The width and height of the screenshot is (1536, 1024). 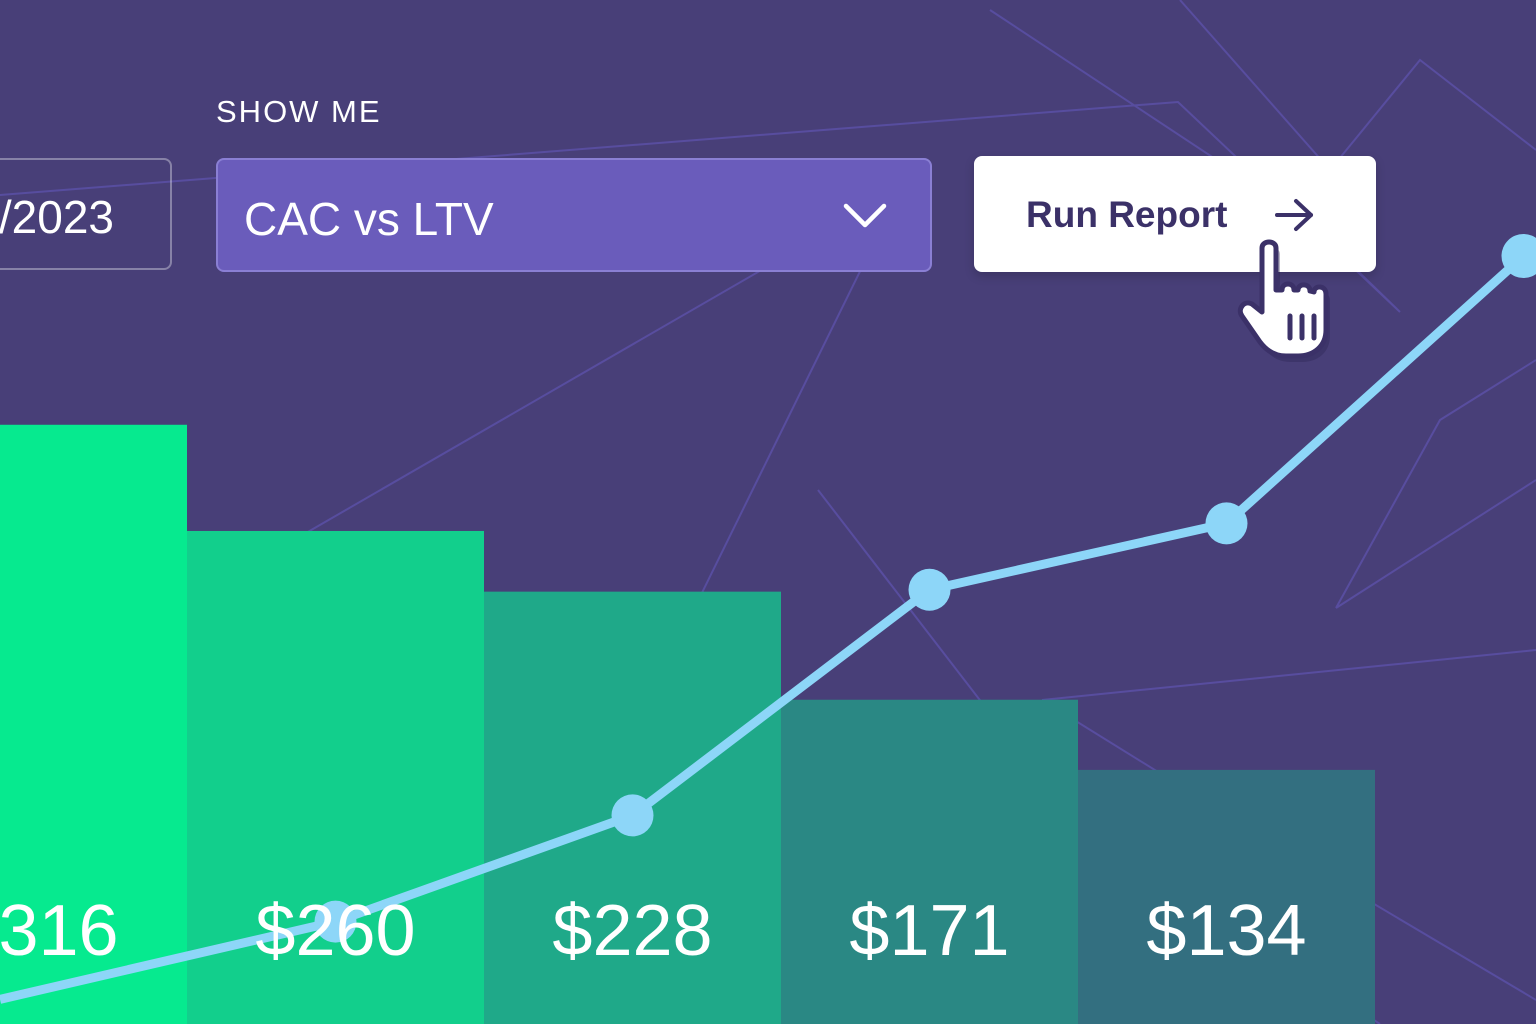 I want to click on bar-labels: $316 $260 $228 $171 $134, so click(x=653, y=931).